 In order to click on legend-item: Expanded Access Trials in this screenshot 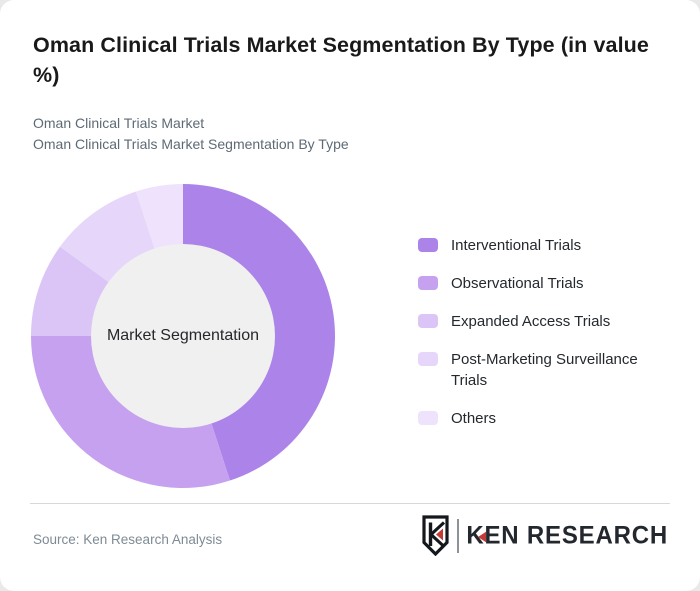, I will do `click(545, 321)`.